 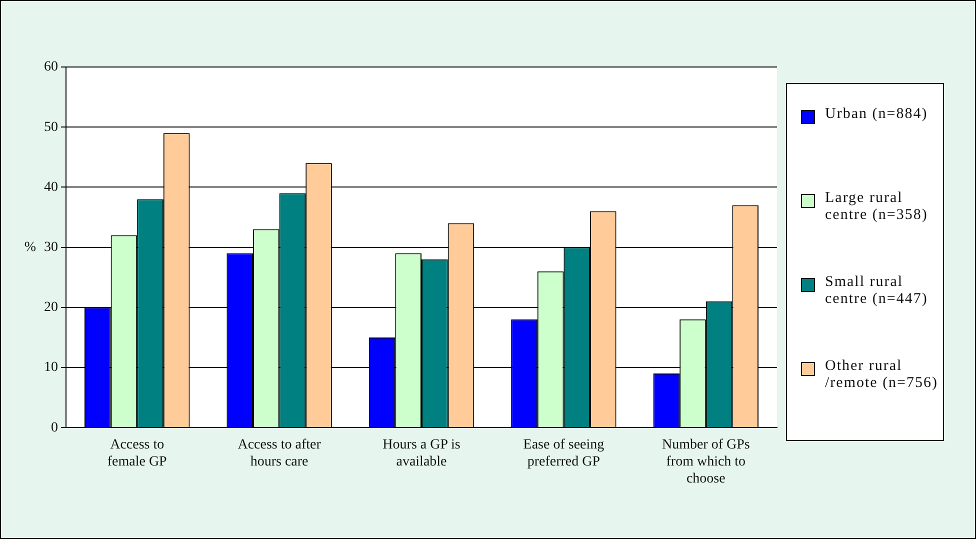 I want to click on x-tick-label: Number of GPs from which to choose, so click(x=706, y=462).